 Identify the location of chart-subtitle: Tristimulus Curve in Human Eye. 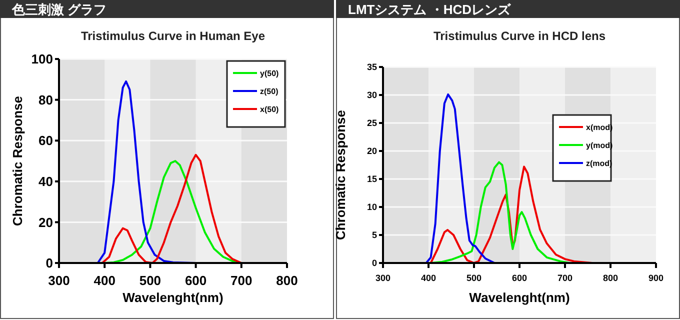
(173, 36).